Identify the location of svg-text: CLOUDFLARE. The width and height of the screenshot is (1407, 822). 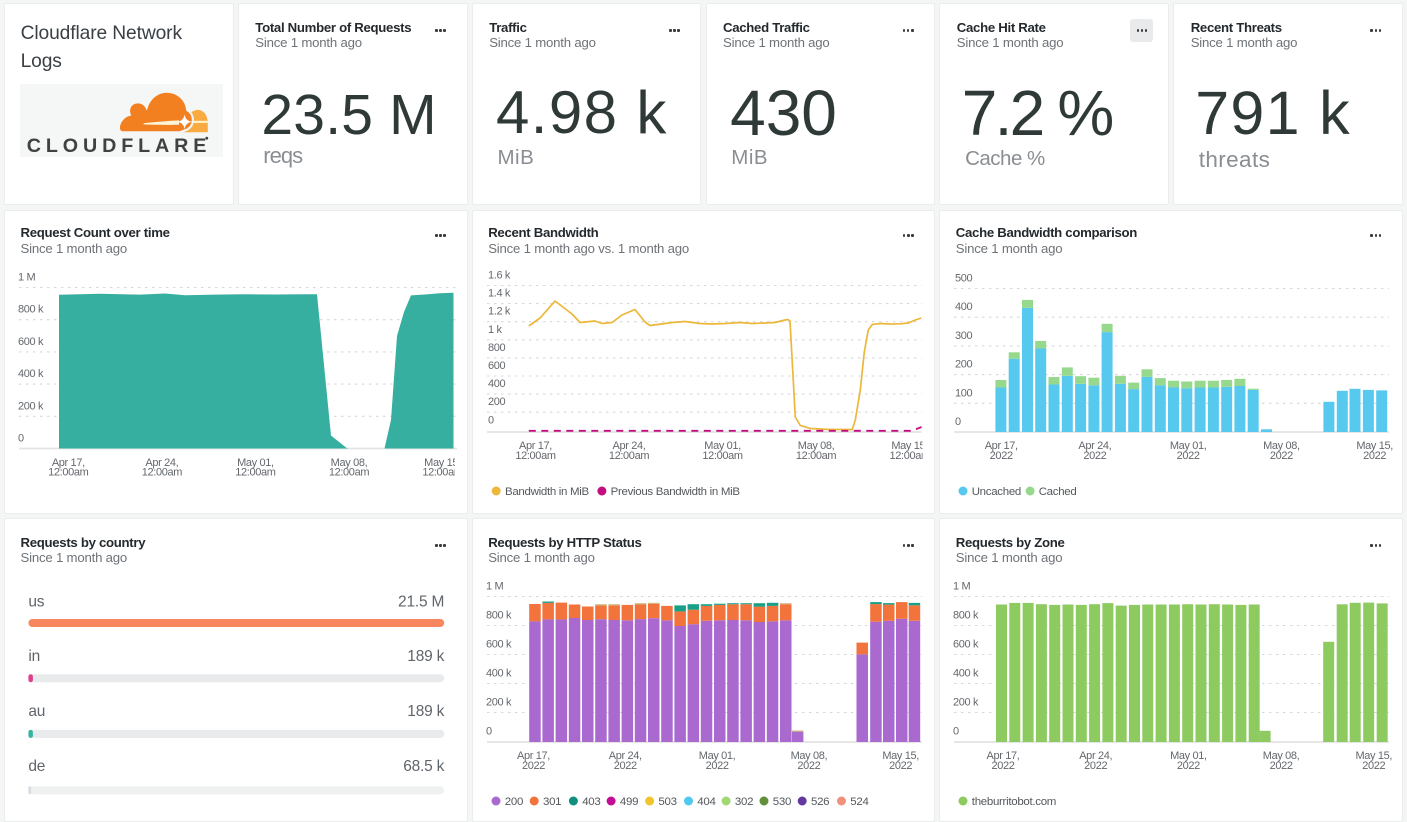
(119, 146).